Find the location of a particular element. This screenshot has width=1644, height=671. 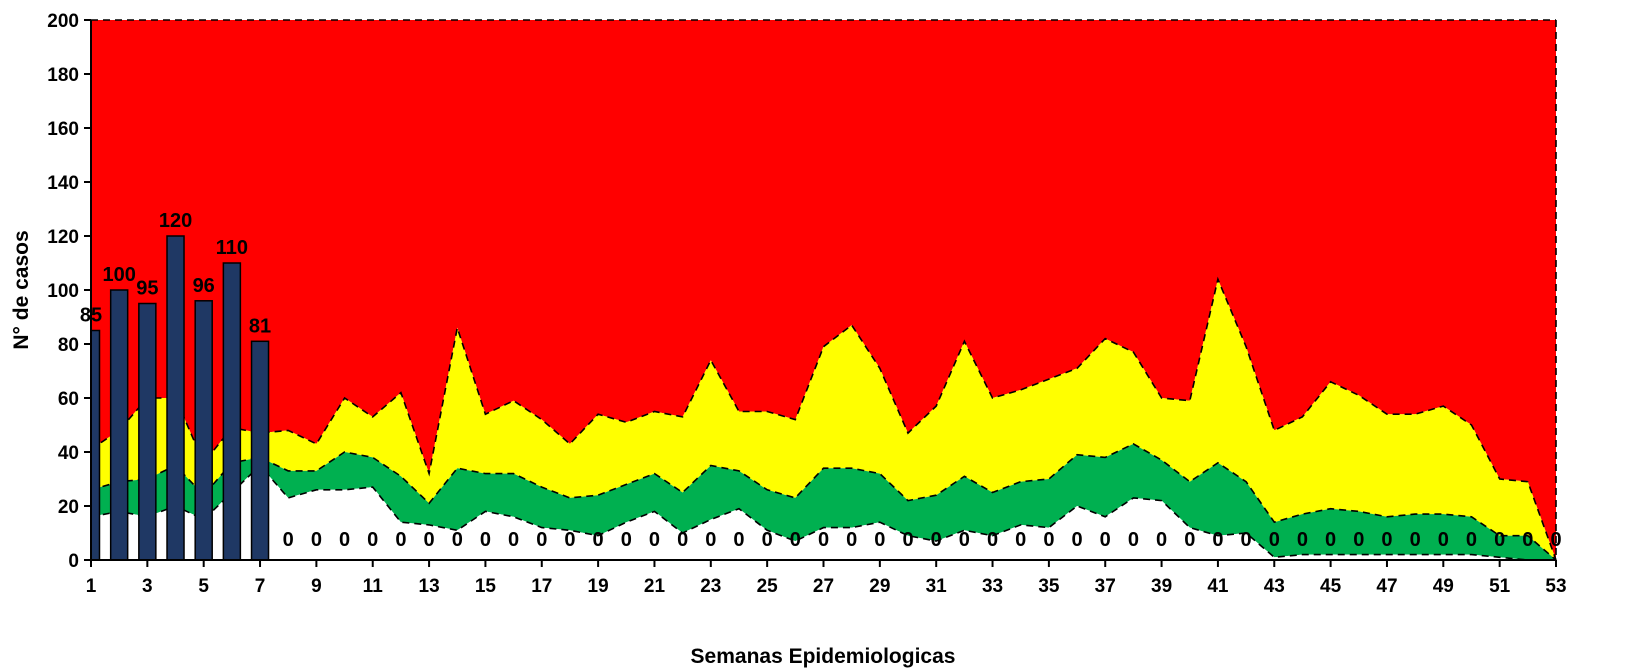

x-tick-label: 9 is located at coordinates (316, 586).